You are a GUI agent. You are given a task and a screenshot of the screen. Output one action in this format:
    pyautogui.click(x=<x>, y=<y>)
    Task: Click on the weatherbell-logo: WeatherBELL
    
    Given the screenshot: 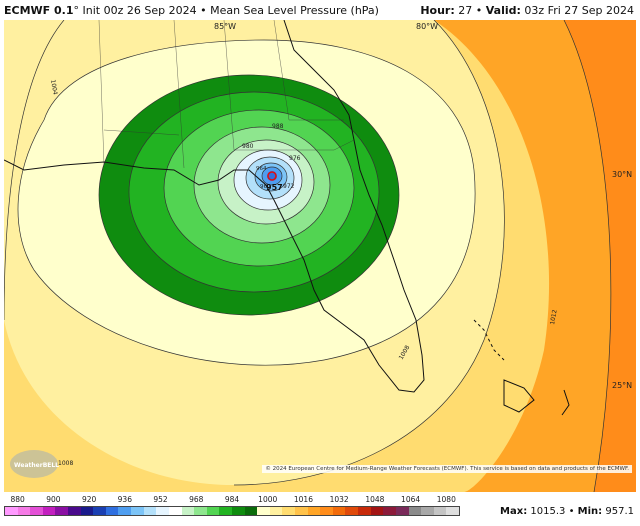 What is the action you would take?
    pyautogui.click(x=34, y=464)
    